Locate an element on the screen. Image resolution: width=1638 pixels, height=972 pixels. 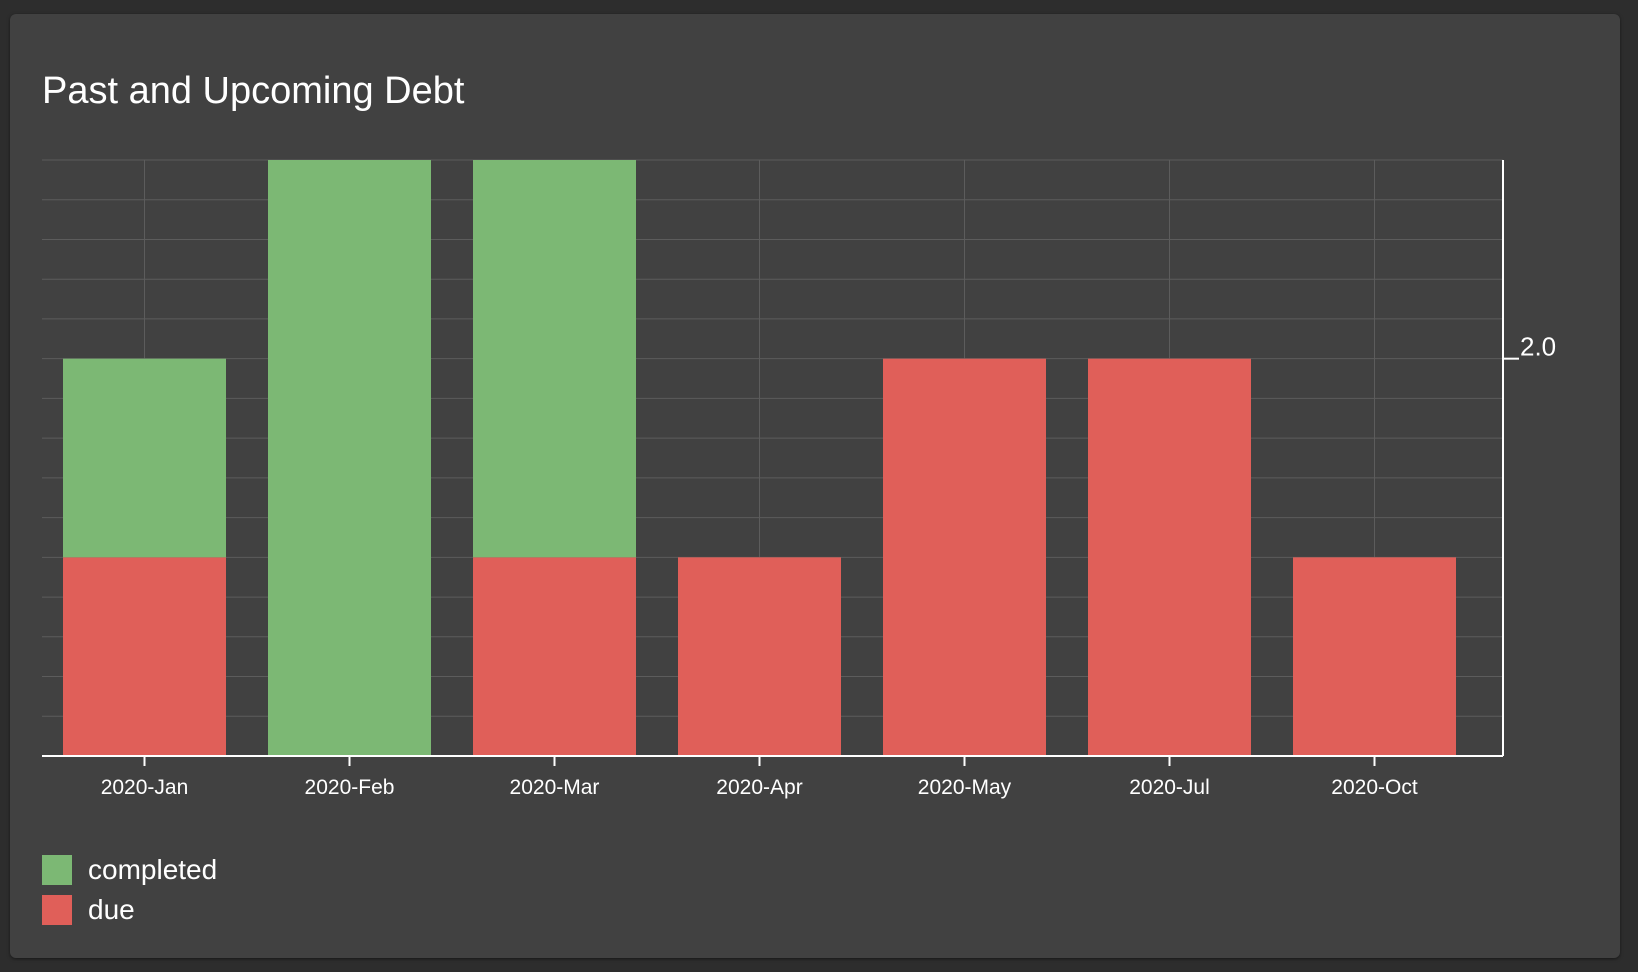
legend-item-completed: completed is located at coordinates (129, 870).